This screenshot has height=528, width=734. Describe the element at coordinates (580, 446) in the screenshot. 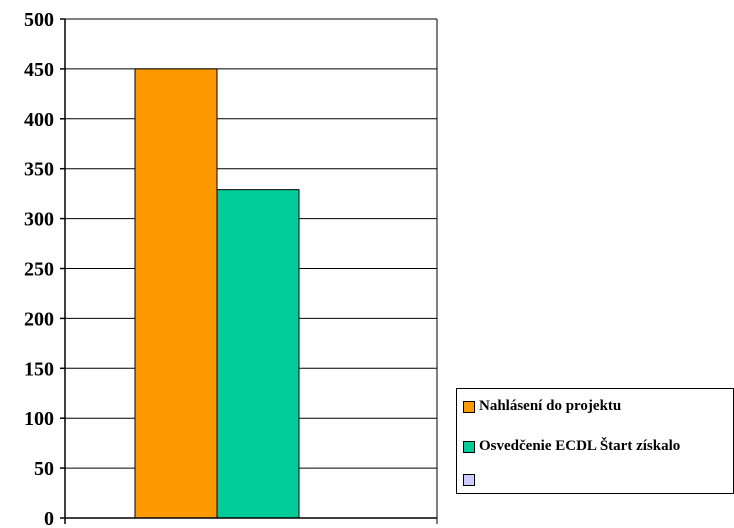

I see `legend-label: Osvedčenie ECDL Štart získalo` at that location.